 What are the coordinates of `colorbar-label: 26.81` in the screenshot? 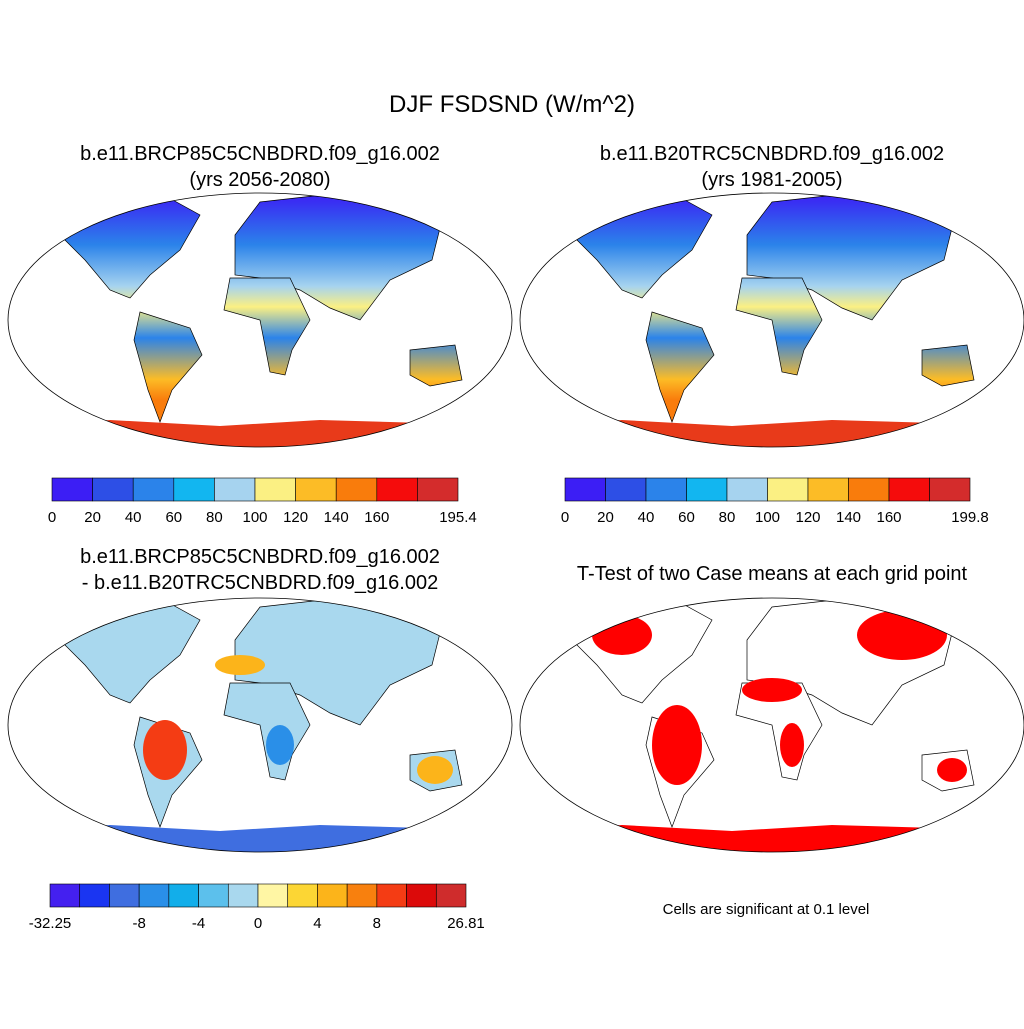 It's located at (466, 923).